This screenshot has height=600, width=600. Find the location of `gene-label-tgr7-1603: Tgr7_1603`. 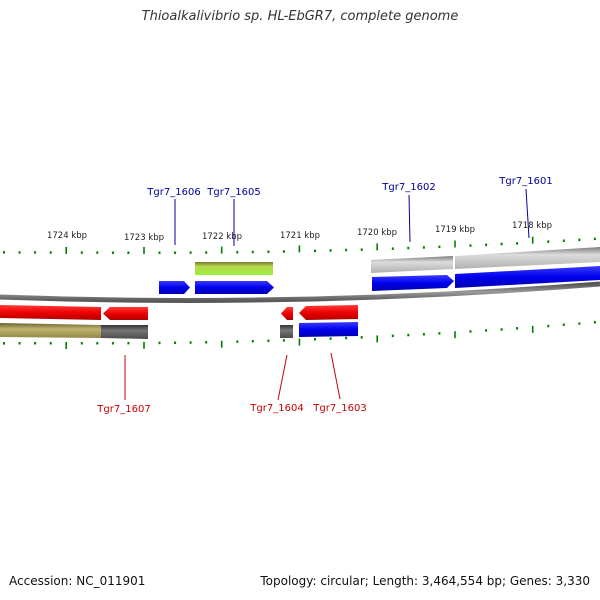

gene-label-tgr7-1603: Tgr7_1603 is located at coordinates (339, 408).